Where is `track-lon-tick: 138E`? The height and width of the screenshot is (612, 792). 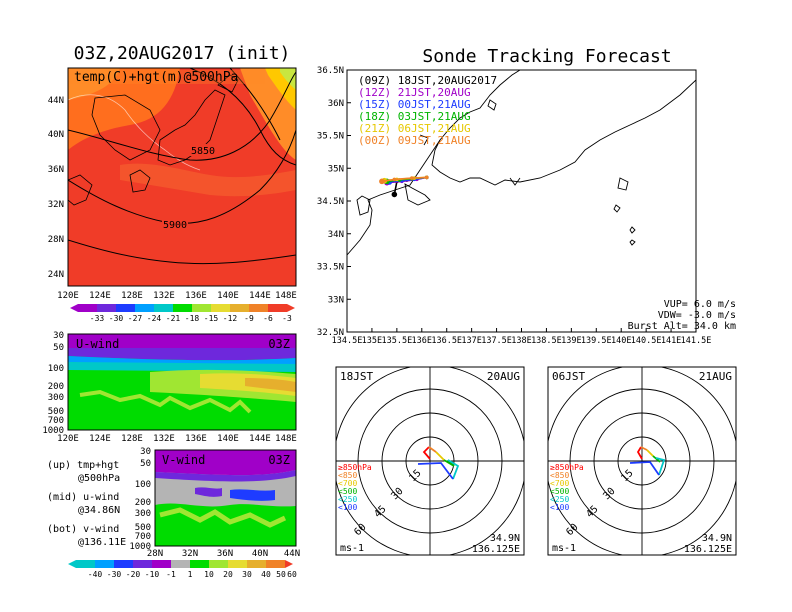 track-lon-tick: 138E is located at coordinates (521, 341).